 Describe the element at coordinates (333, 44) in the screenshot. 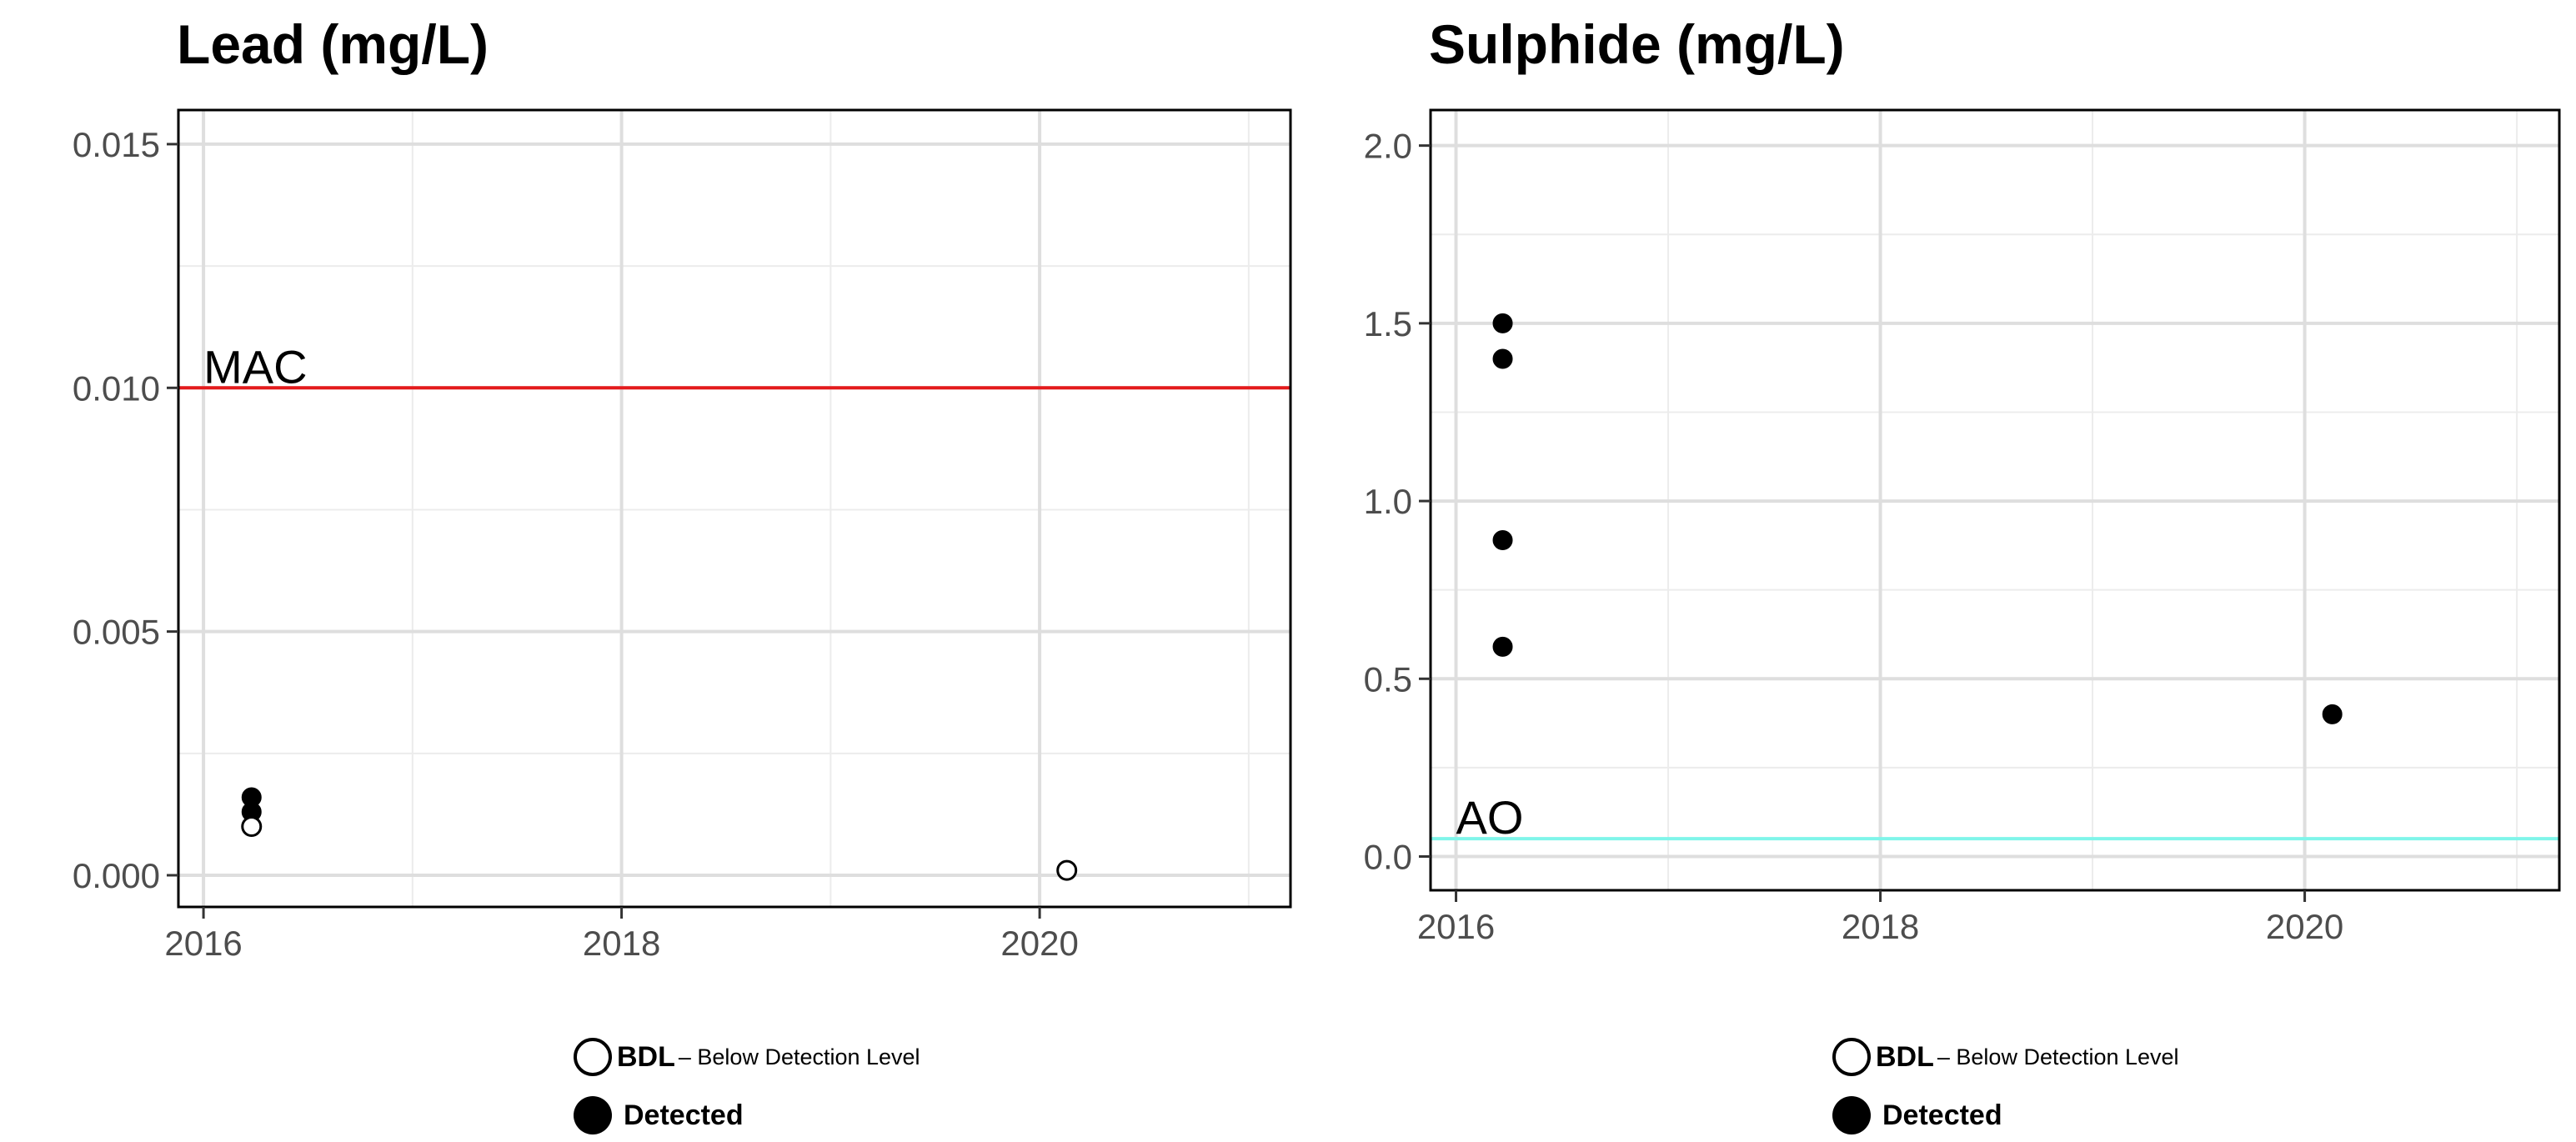

I see `chart-title: Lead (mg/L)` at that location.